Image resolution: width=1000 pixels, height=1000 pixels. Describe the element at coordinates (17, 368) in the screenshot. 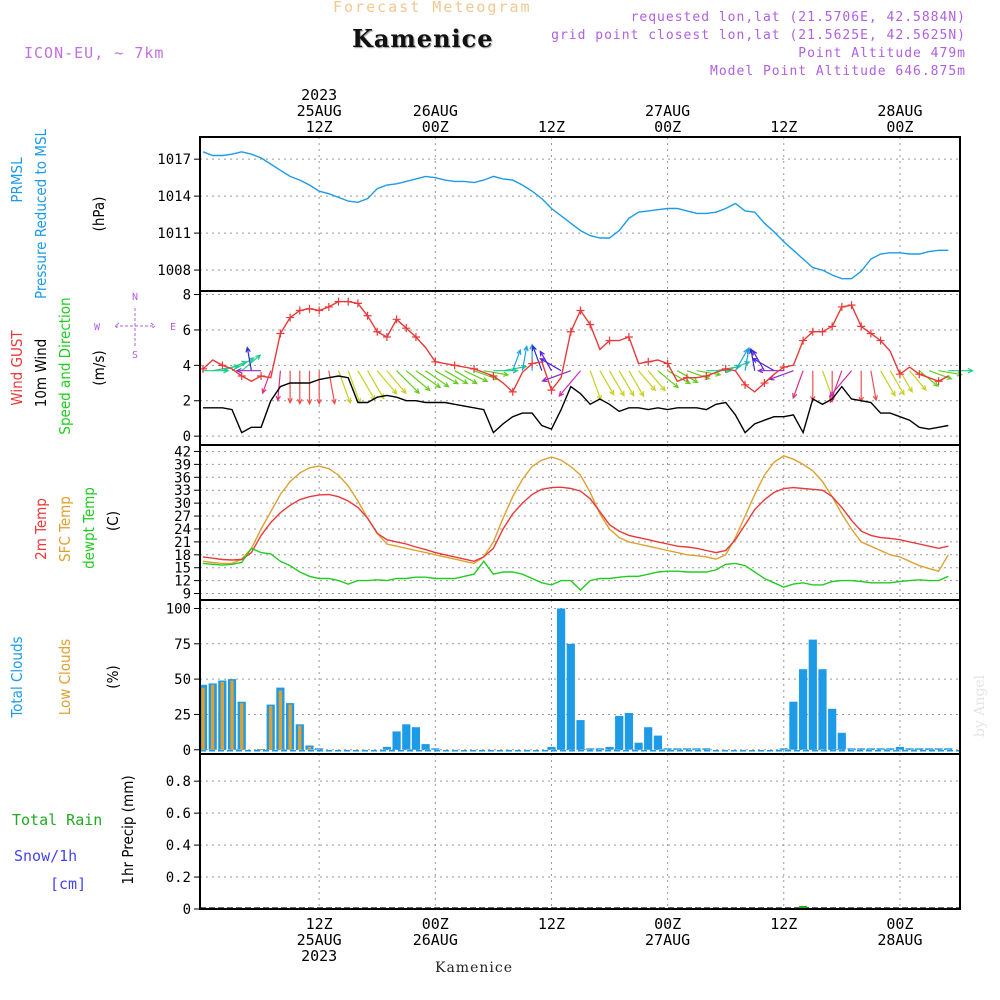

I see `gust-label: Wind GUST` at that location.